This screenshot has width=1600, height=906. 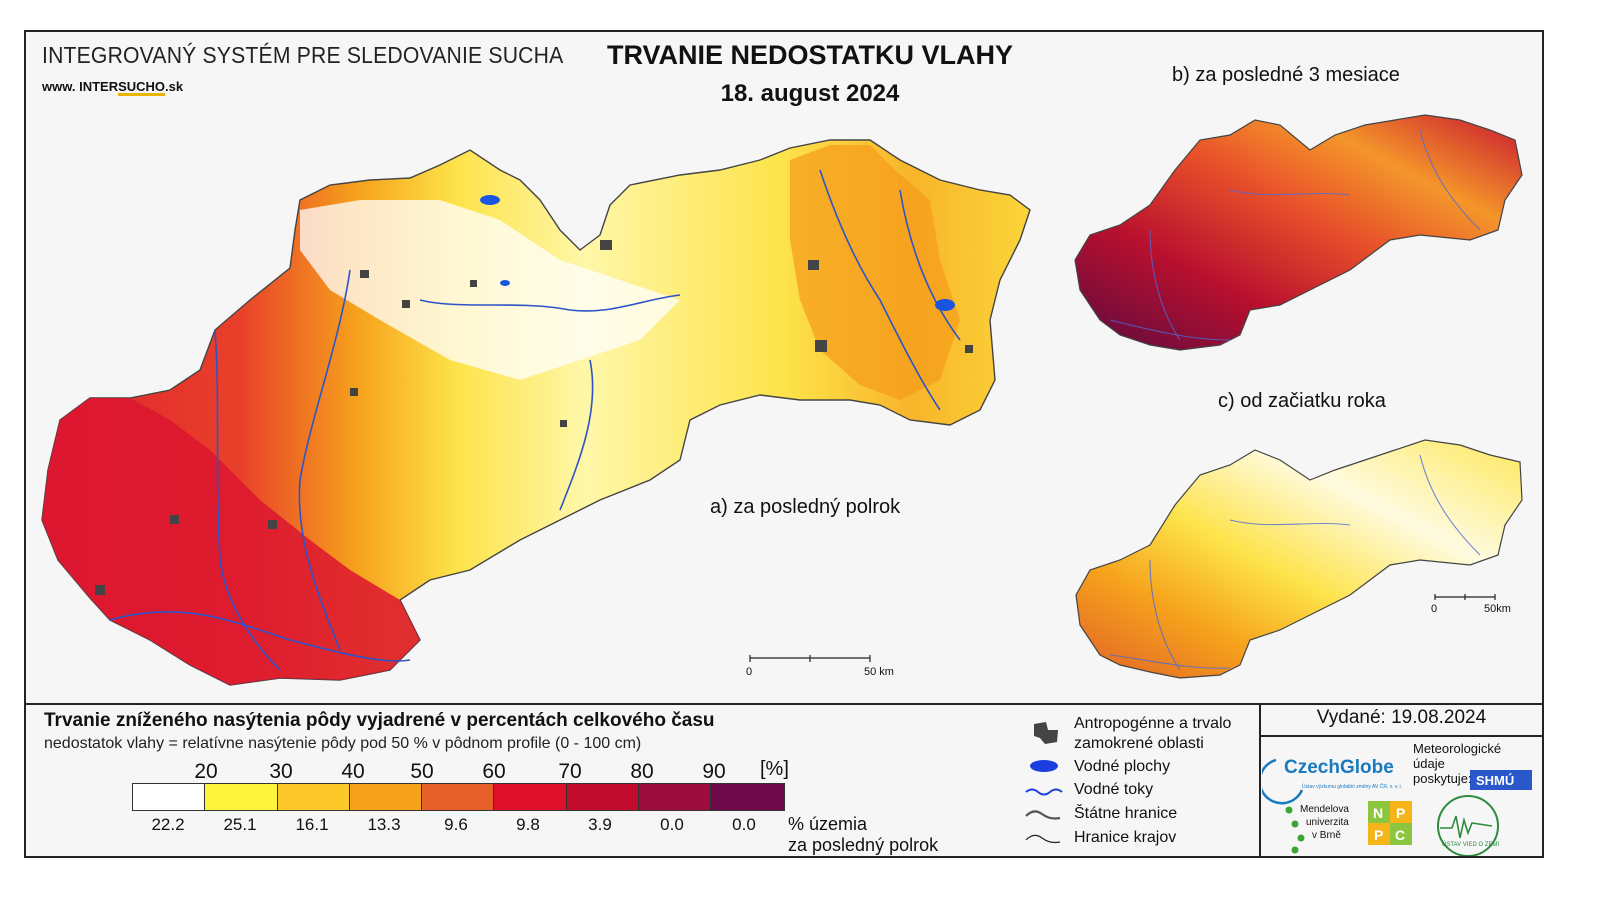 I want to click on map-c-rivers, so click(x=1295, y=562).